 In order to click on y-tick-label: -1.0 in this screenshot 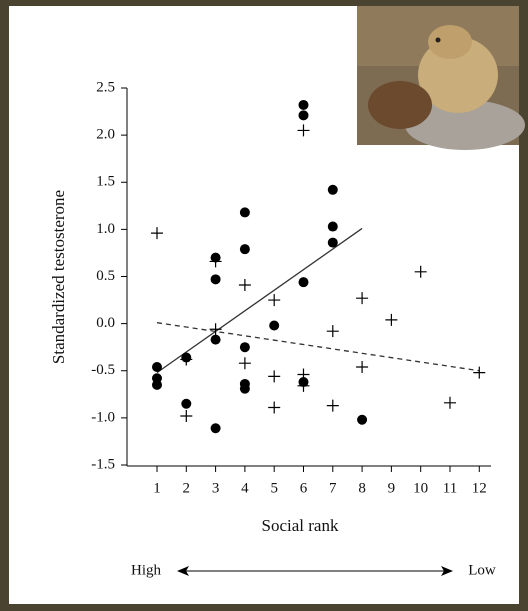, I will do `click(103, 417)`.